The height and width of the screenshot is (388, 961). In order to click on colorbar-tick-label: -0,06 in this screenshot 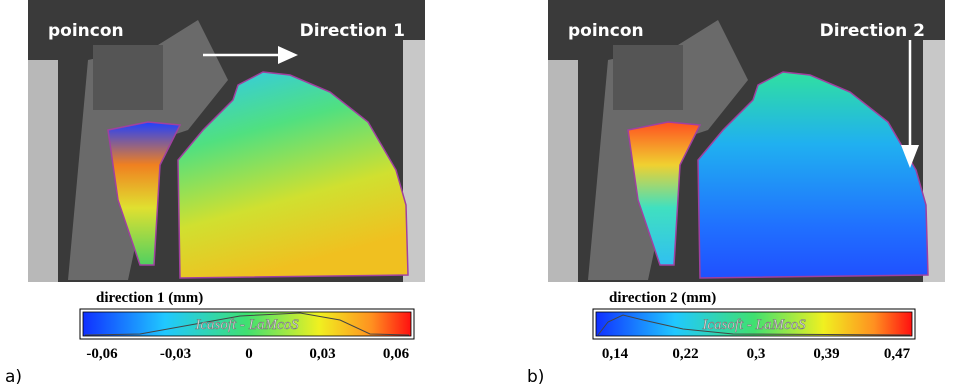, I will do `click(102, 354)`.